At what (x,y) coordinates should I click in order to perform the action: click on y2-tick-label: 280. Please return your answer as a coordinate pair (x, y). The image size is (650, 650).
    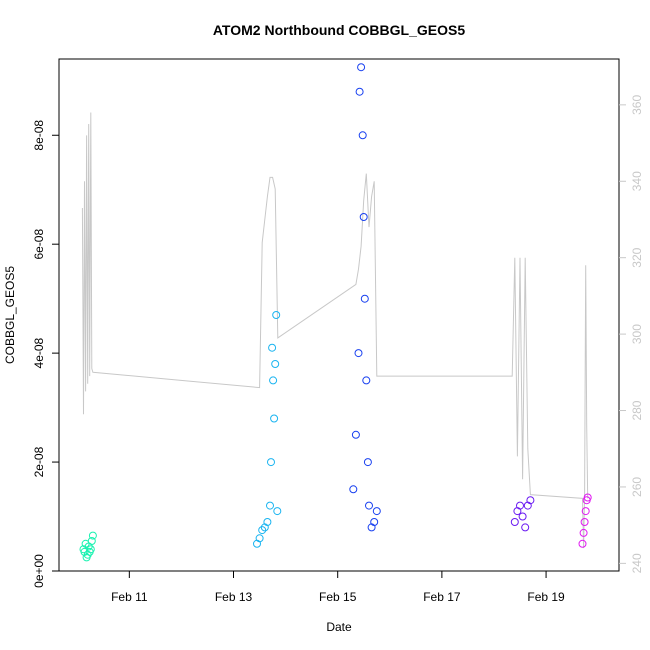
    Looking at the image, I should click on (637, 410).